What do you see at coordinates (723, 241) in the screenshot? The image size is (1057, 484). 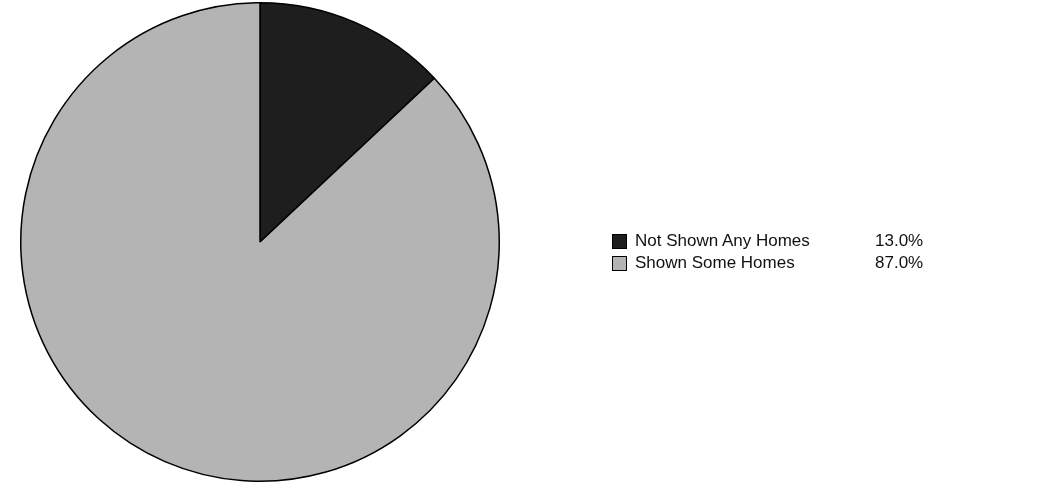 I see `legend-label: Not Shown Any Homes` at bounding box center [723, 241].